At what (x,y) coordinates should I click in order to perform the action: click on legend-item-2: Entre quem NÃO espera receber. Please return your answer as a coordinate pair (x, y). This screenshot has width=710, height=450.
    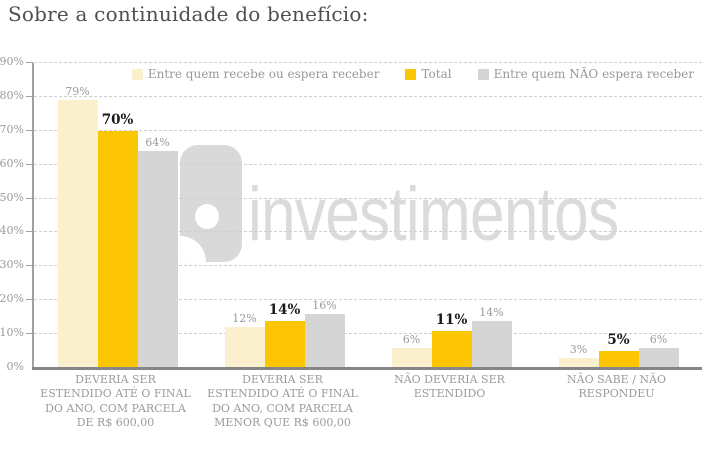
    Looking at the image, I should click on (585, 74).